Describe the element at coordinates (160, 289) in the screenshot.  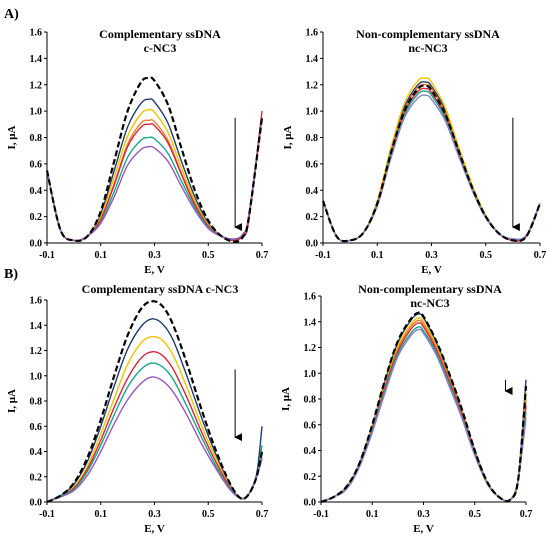
I see `chart-title: Complementary ssDNA c-NC3` at that location.